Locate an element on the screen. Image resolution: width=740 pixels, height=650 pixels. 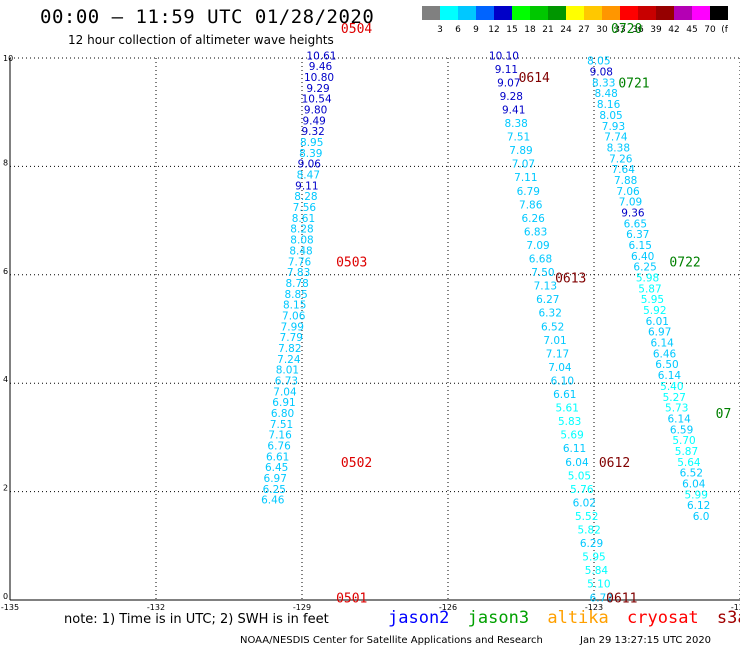
wave-height-label: 9.36 is located at coordinates (633, 213).